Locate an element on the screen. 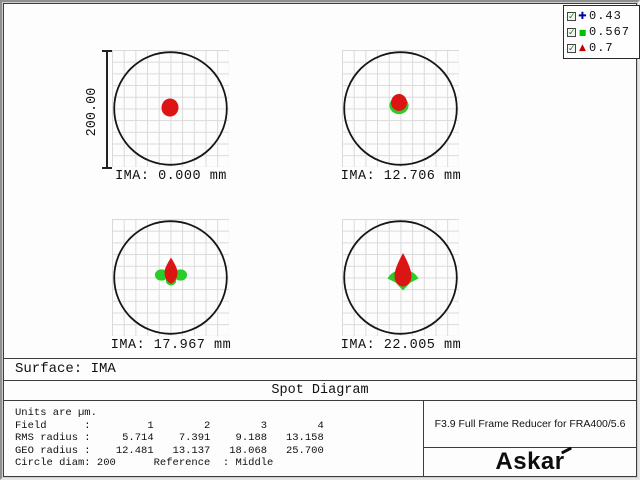  brand-cell: Askar is located at coordinates (530, 461).